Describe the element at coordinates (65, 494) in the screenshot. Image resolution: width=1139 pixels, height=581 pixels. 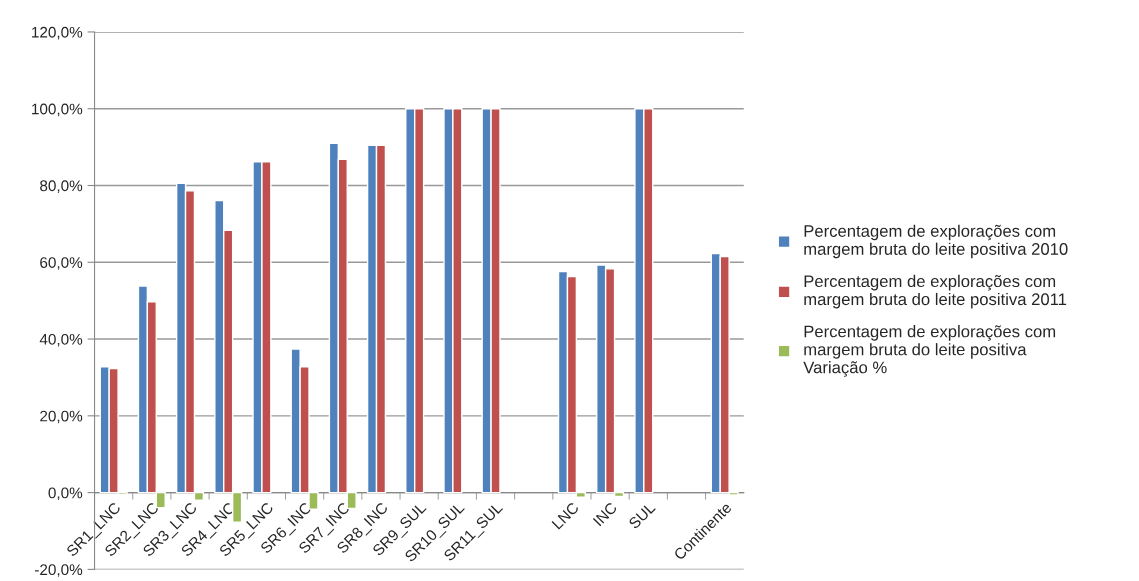
I see `y-tick-label: 0,0%` at that location.